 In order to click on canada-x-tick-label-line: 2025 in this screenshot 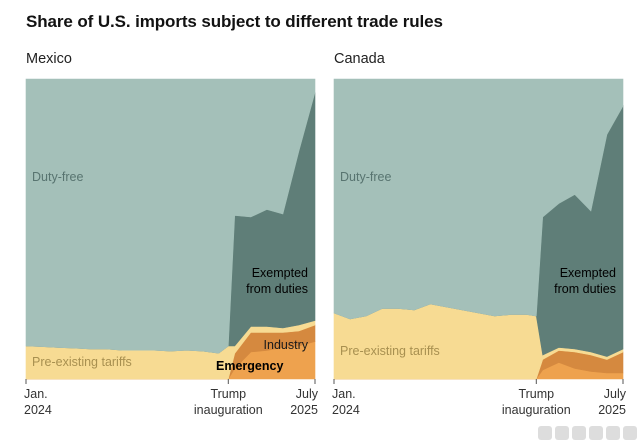, I will do `click(612, 410)`.